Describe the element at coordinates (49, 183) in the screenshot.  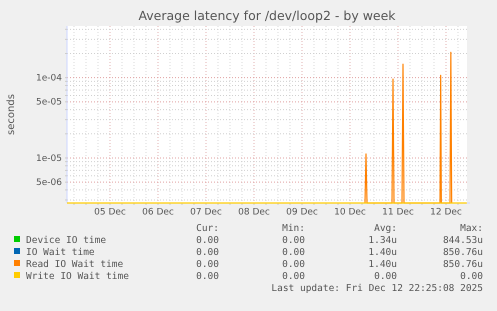
I see `y-tick-label: 5e-06` at that location.